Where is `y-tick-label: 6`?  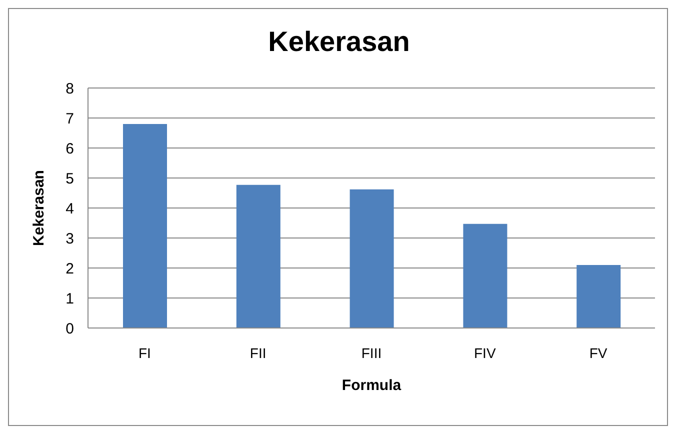 y-tick-label: 6 is located at coordinates (70, 149).